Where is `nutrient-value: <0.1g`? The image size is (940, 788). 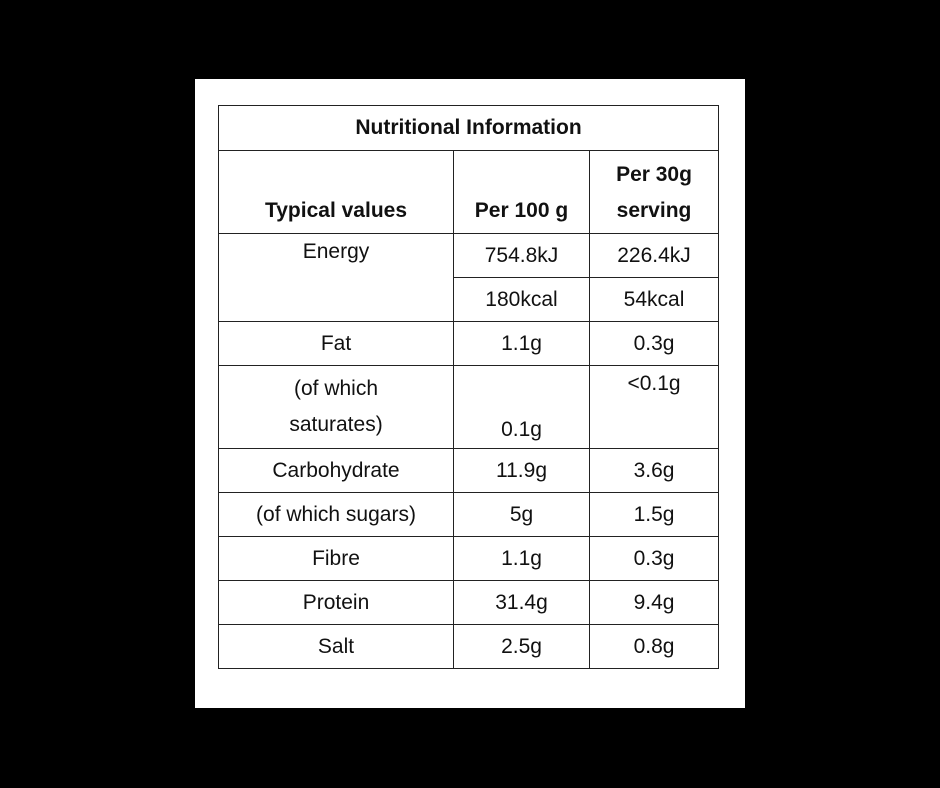
nutrient-value: <0.1g is located at coordinates (654, 407).